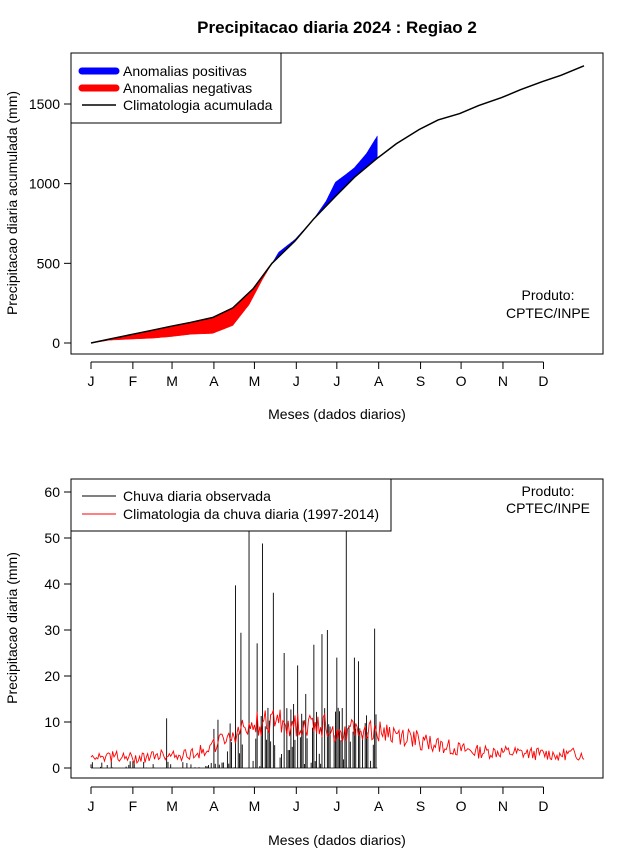  Describe the element at coordinates (337, 737) in the screenshot. I see `climatology-daily-line` at that location.